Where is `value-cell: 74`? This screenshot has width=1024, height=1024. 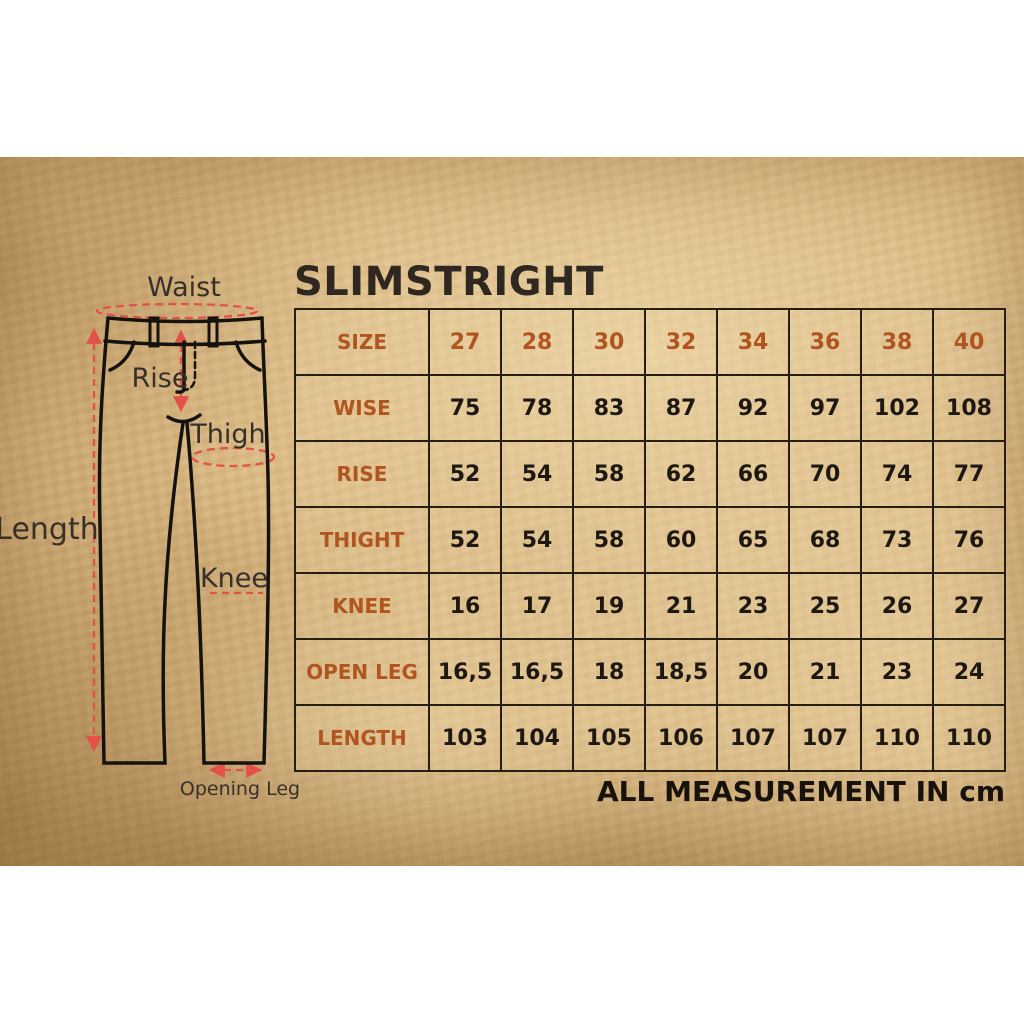
value-cell: 74 is located at coordinates (898, 474).